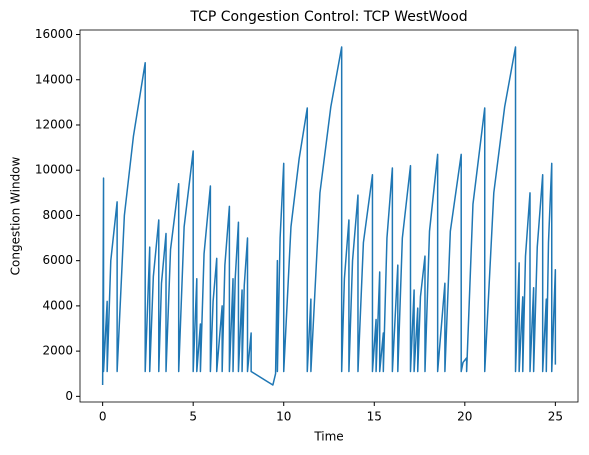 The image size is (589, 455). What do you see at coordinates (193, 417) in the screenshot?
I see `x-tick-label: 5` at bounding box center [193, 417].